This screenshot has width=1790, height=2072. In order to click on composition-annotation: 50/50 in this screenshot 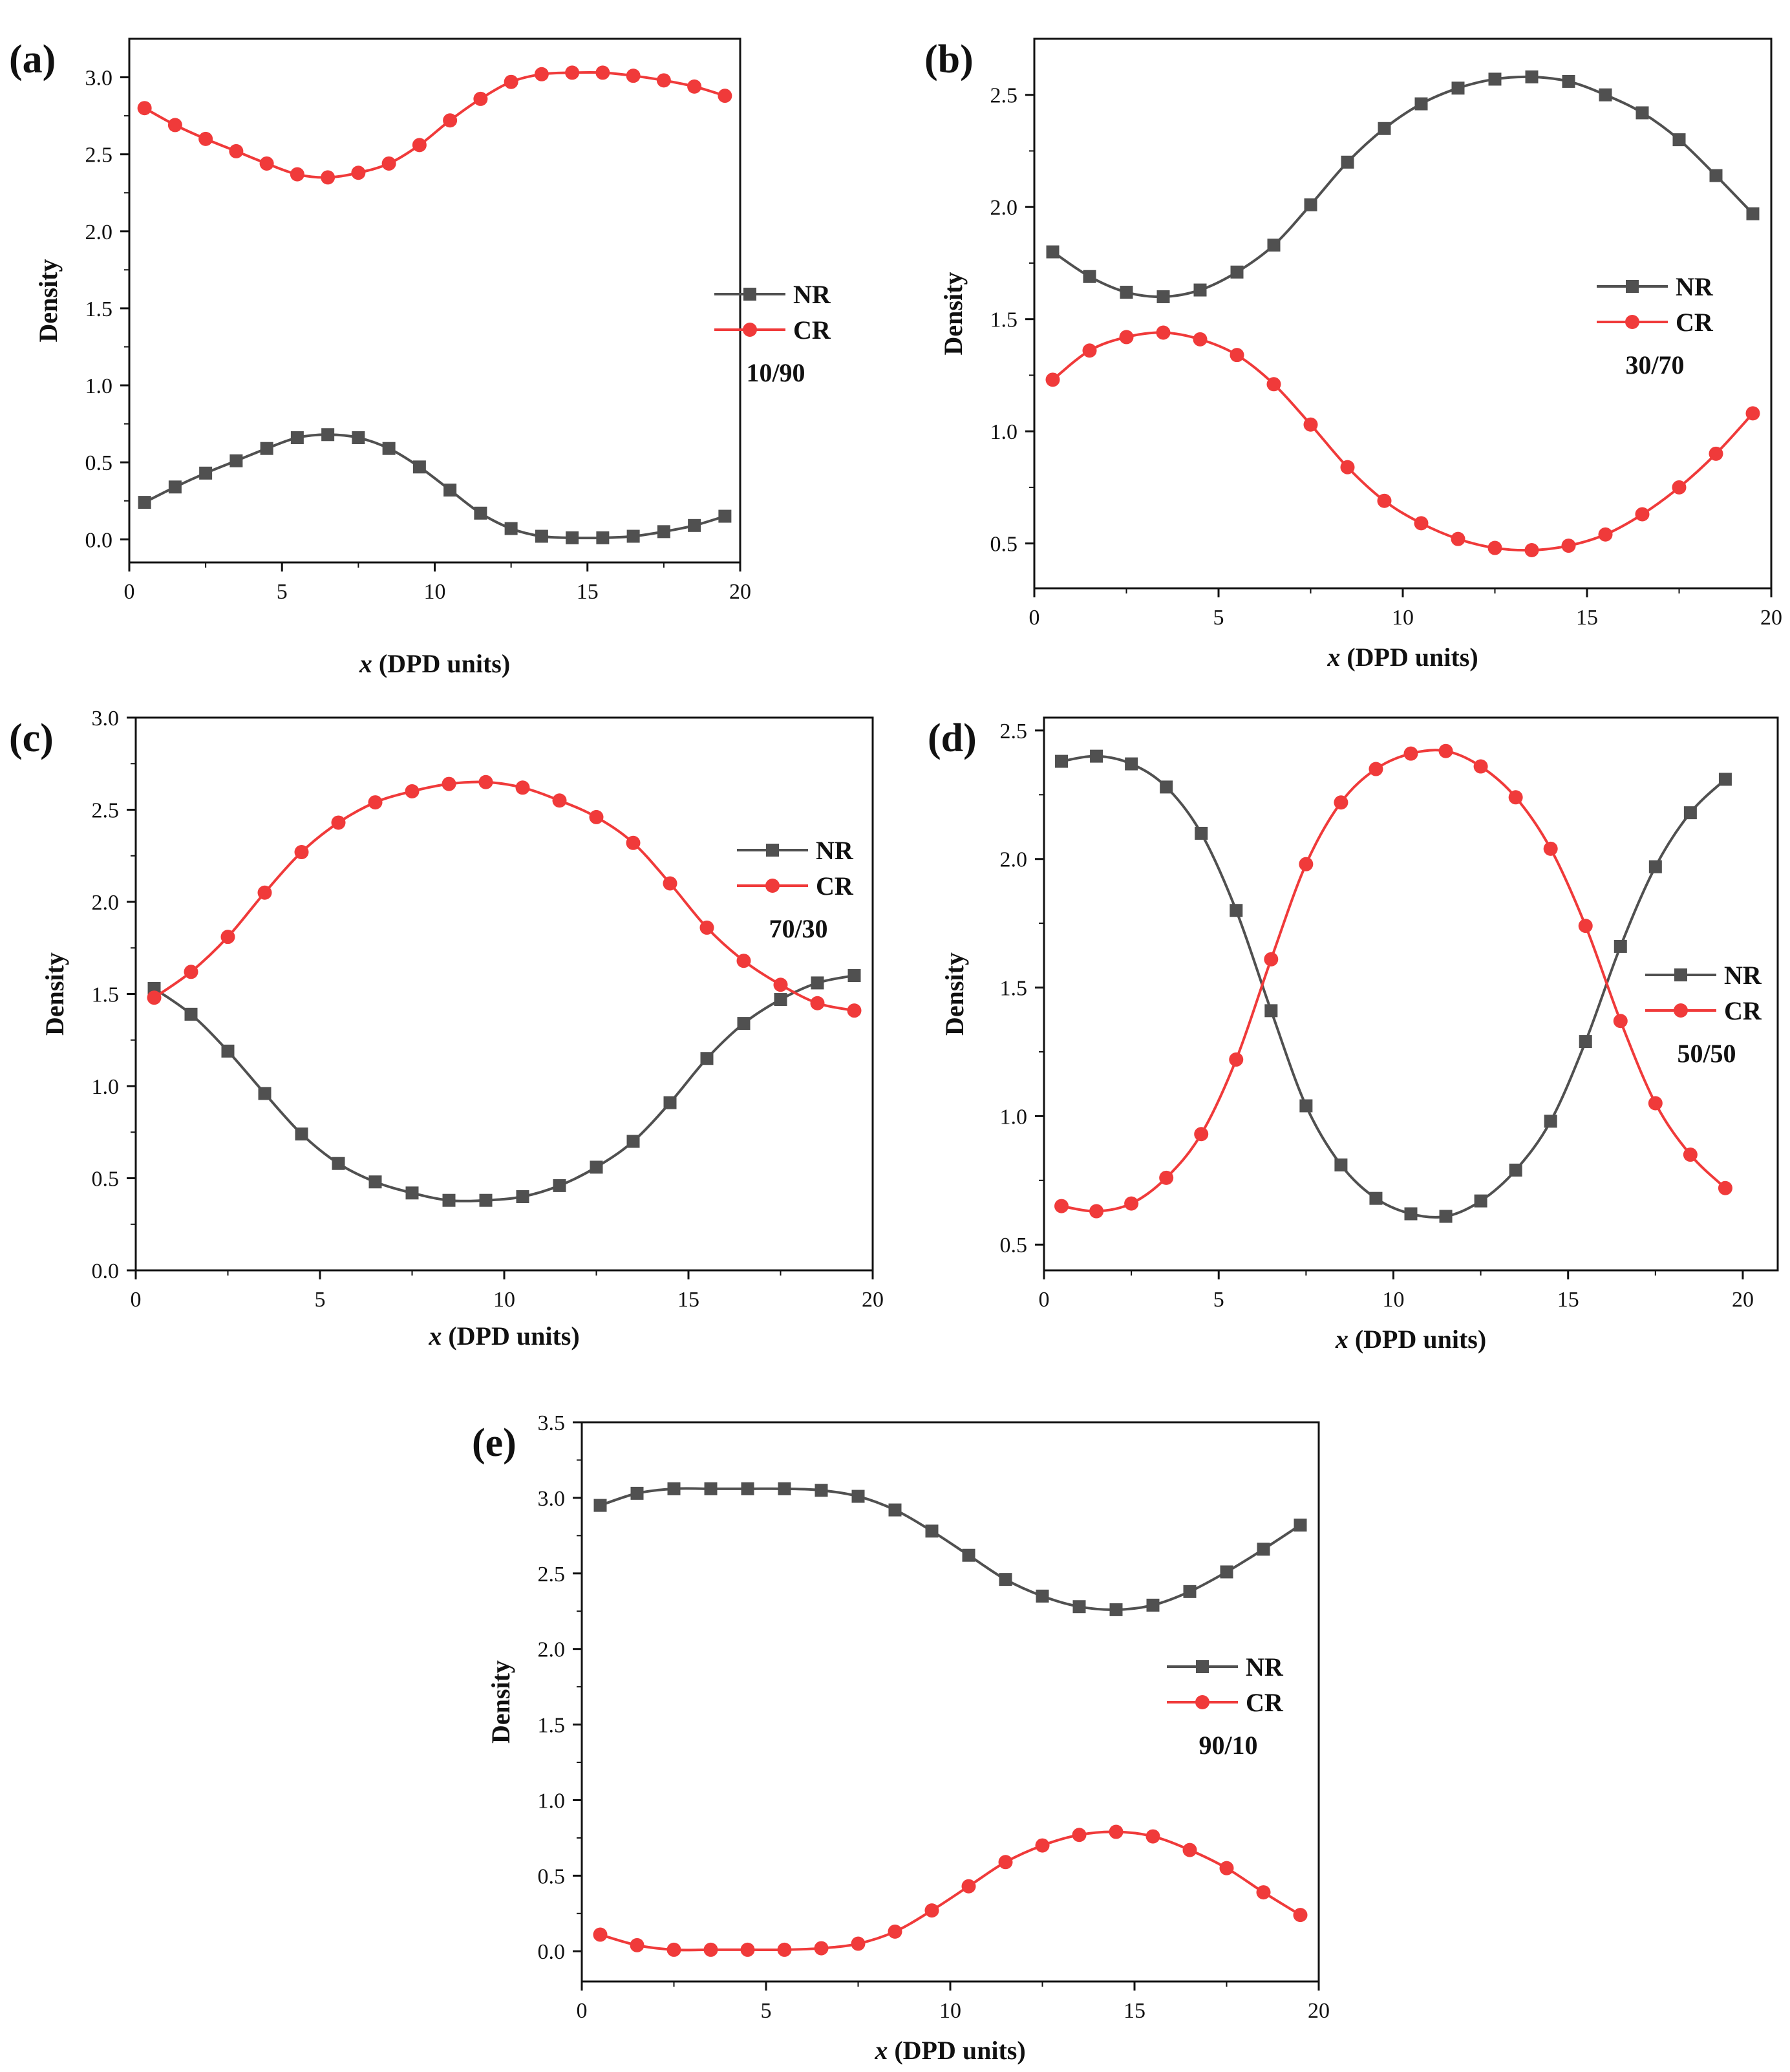, I will do `click(1706, 1053)`.